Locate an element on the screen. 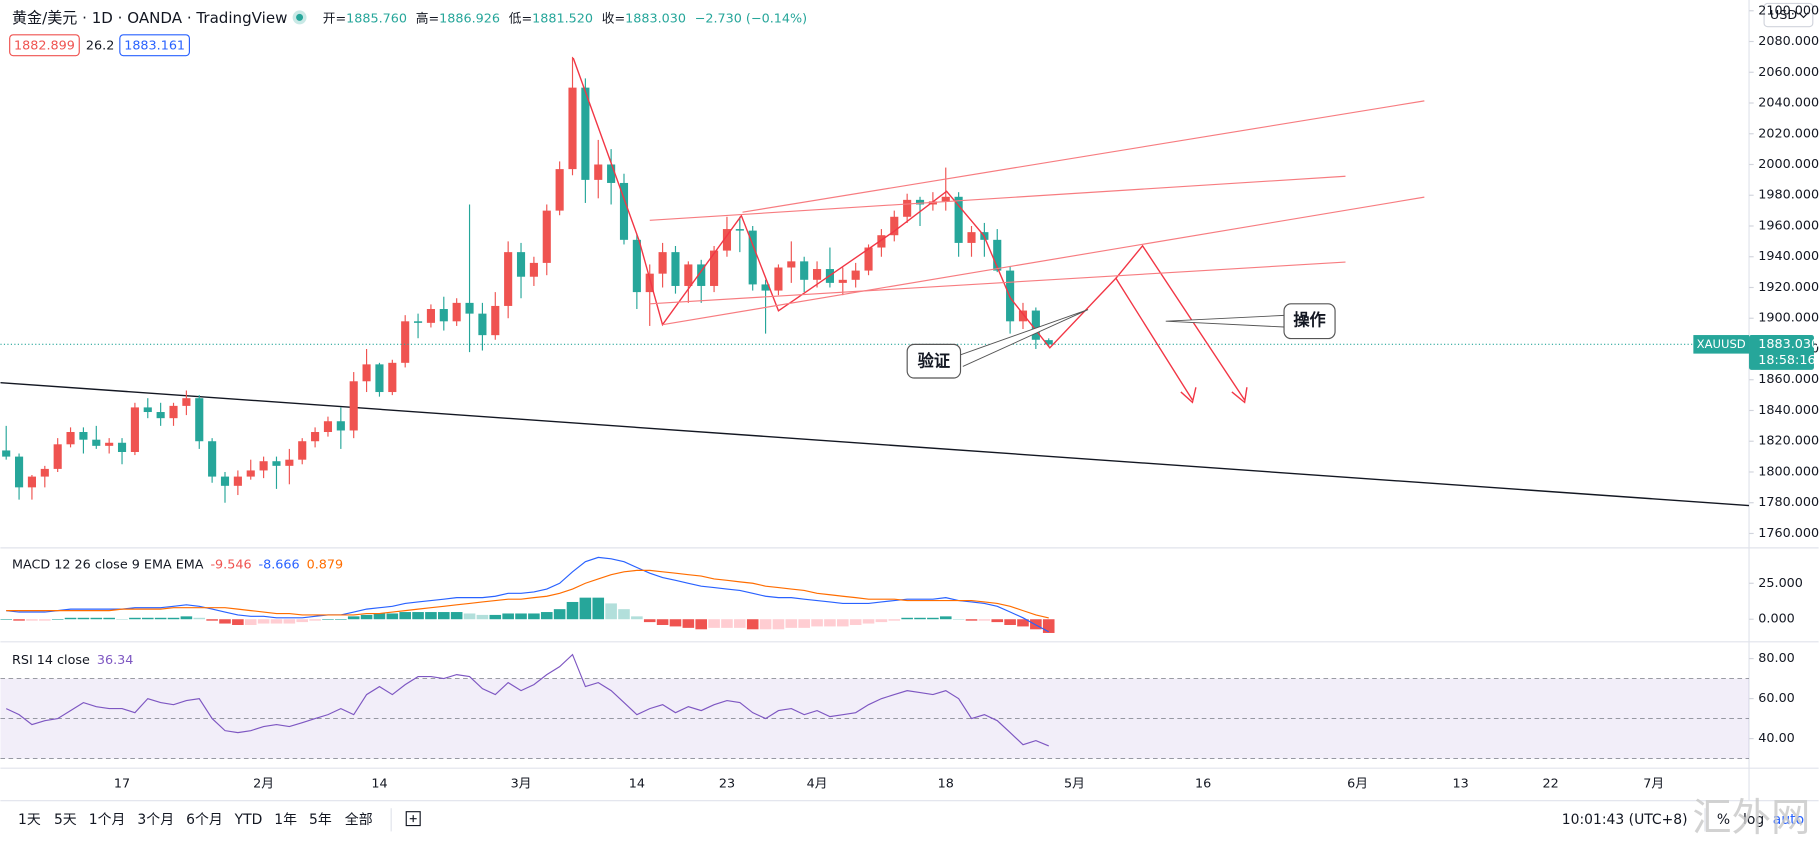 Image resolution: width=1819 pixels, height=843 pixels. y-tick-label: 2100.000 is located at coordinates (1788, 10).